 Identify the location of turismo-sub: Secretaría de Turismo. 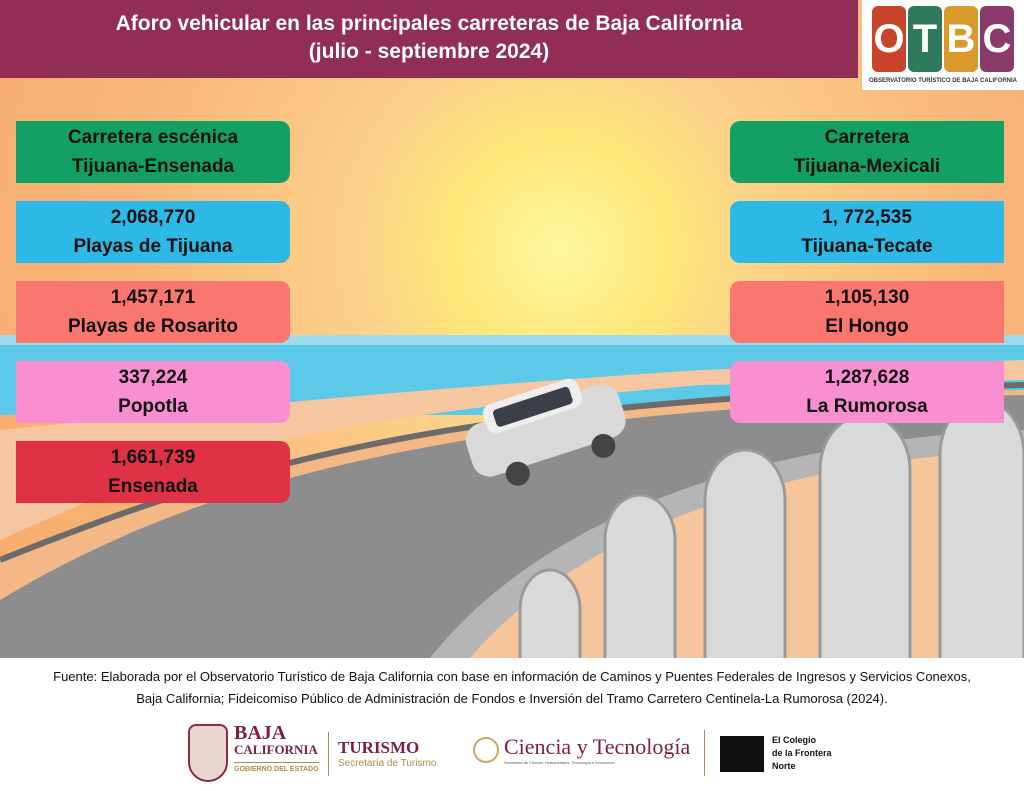
(387, 763).